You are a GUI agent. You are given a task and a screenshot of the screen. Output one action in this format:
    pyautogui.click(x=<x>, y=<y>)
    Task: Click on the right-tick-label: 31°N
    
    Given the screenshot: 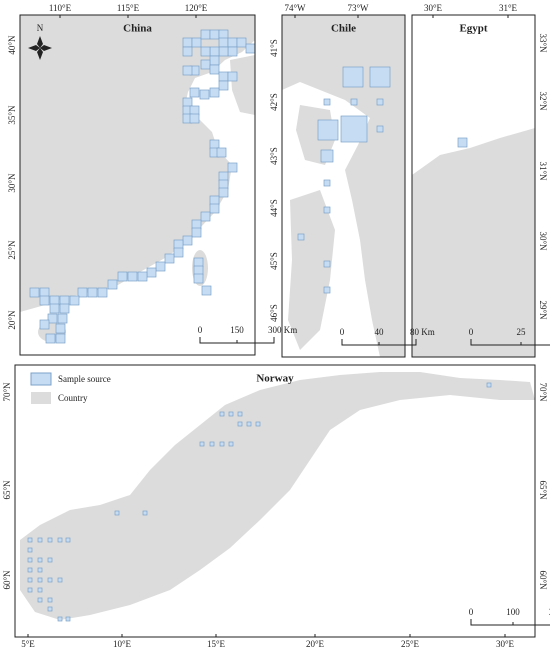 What is the action you would take?
    pyautogui.click(x=543, y=171)
    